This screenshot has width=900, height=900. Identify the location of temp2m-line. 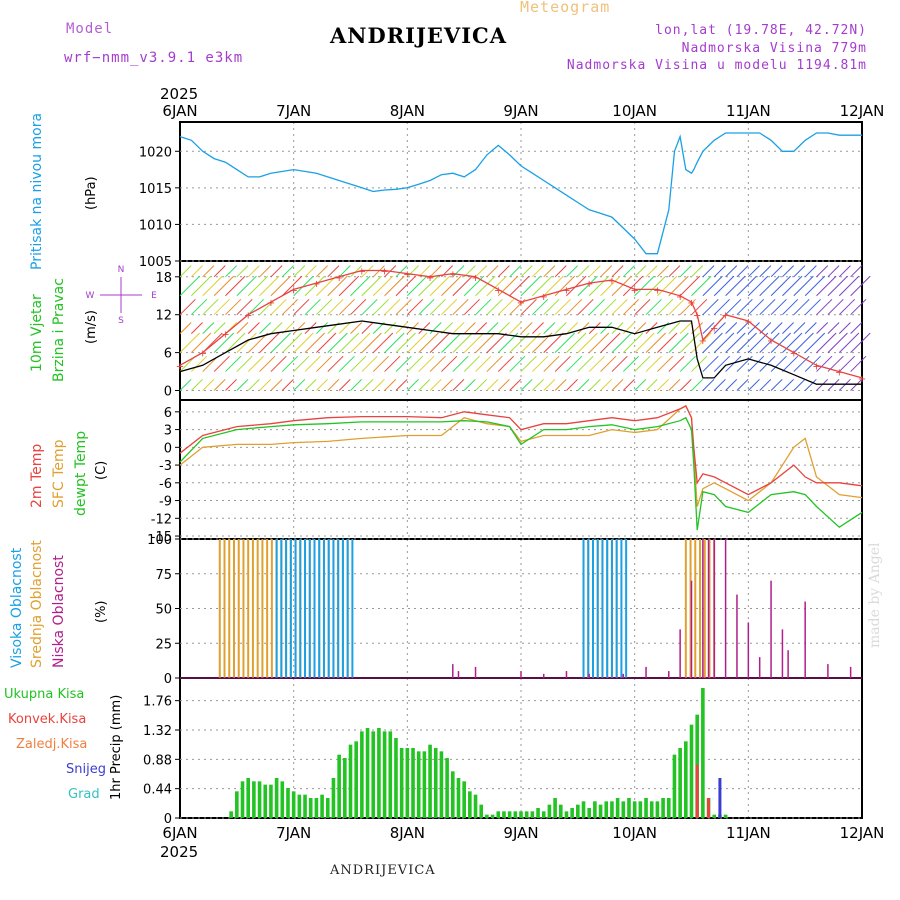
(521, 450).